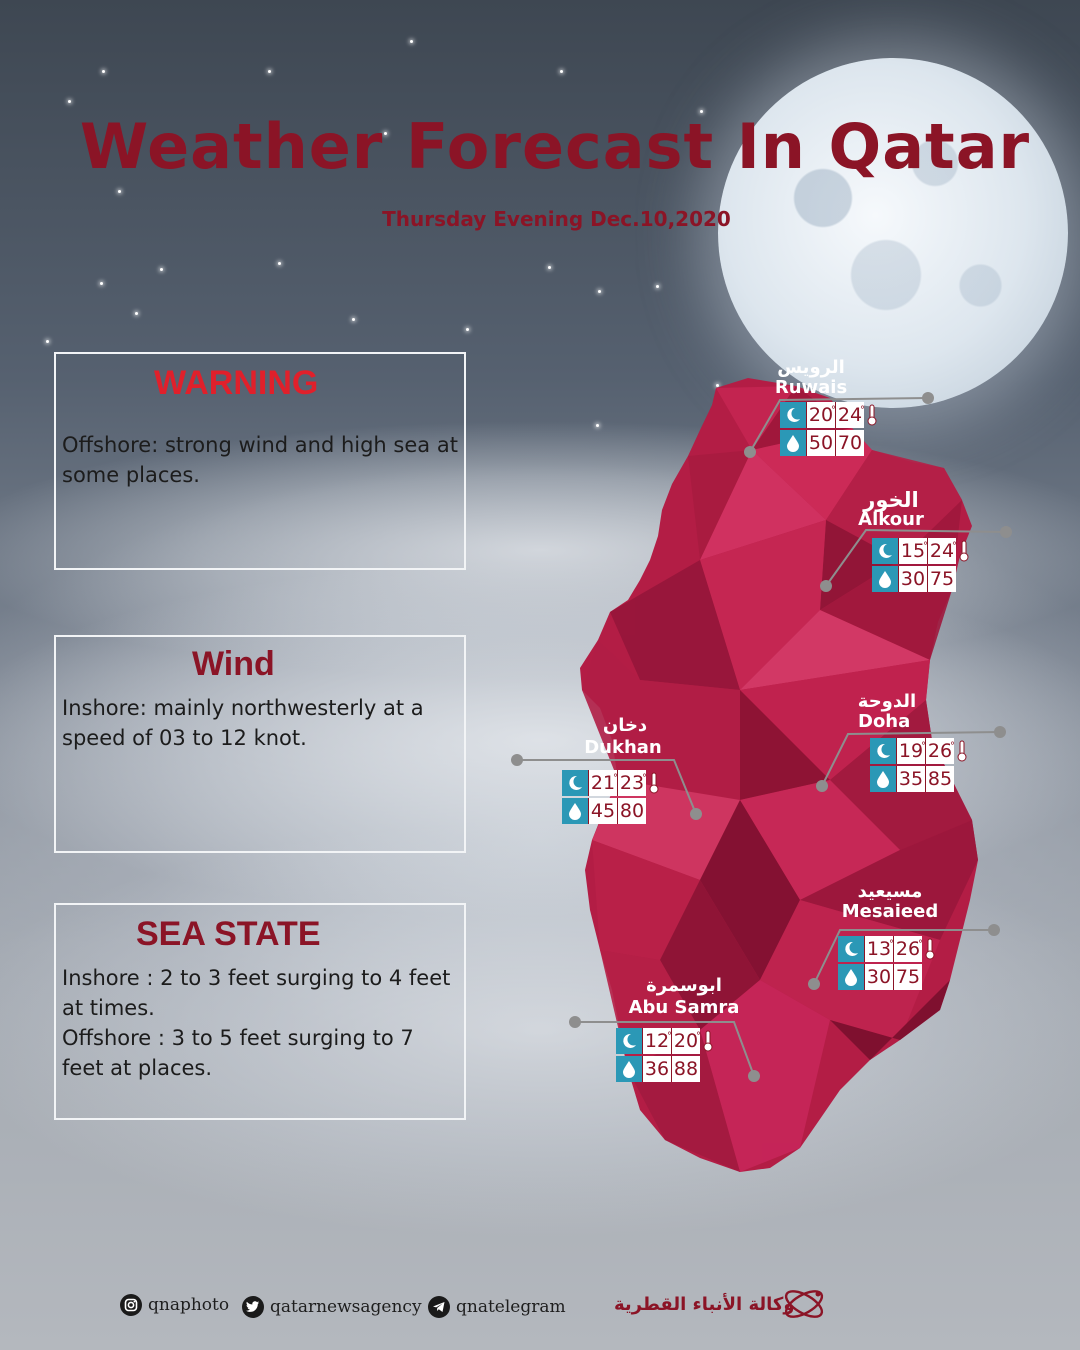  I want to click on instagram-handle: qnaphoto, so click(189, 1305).